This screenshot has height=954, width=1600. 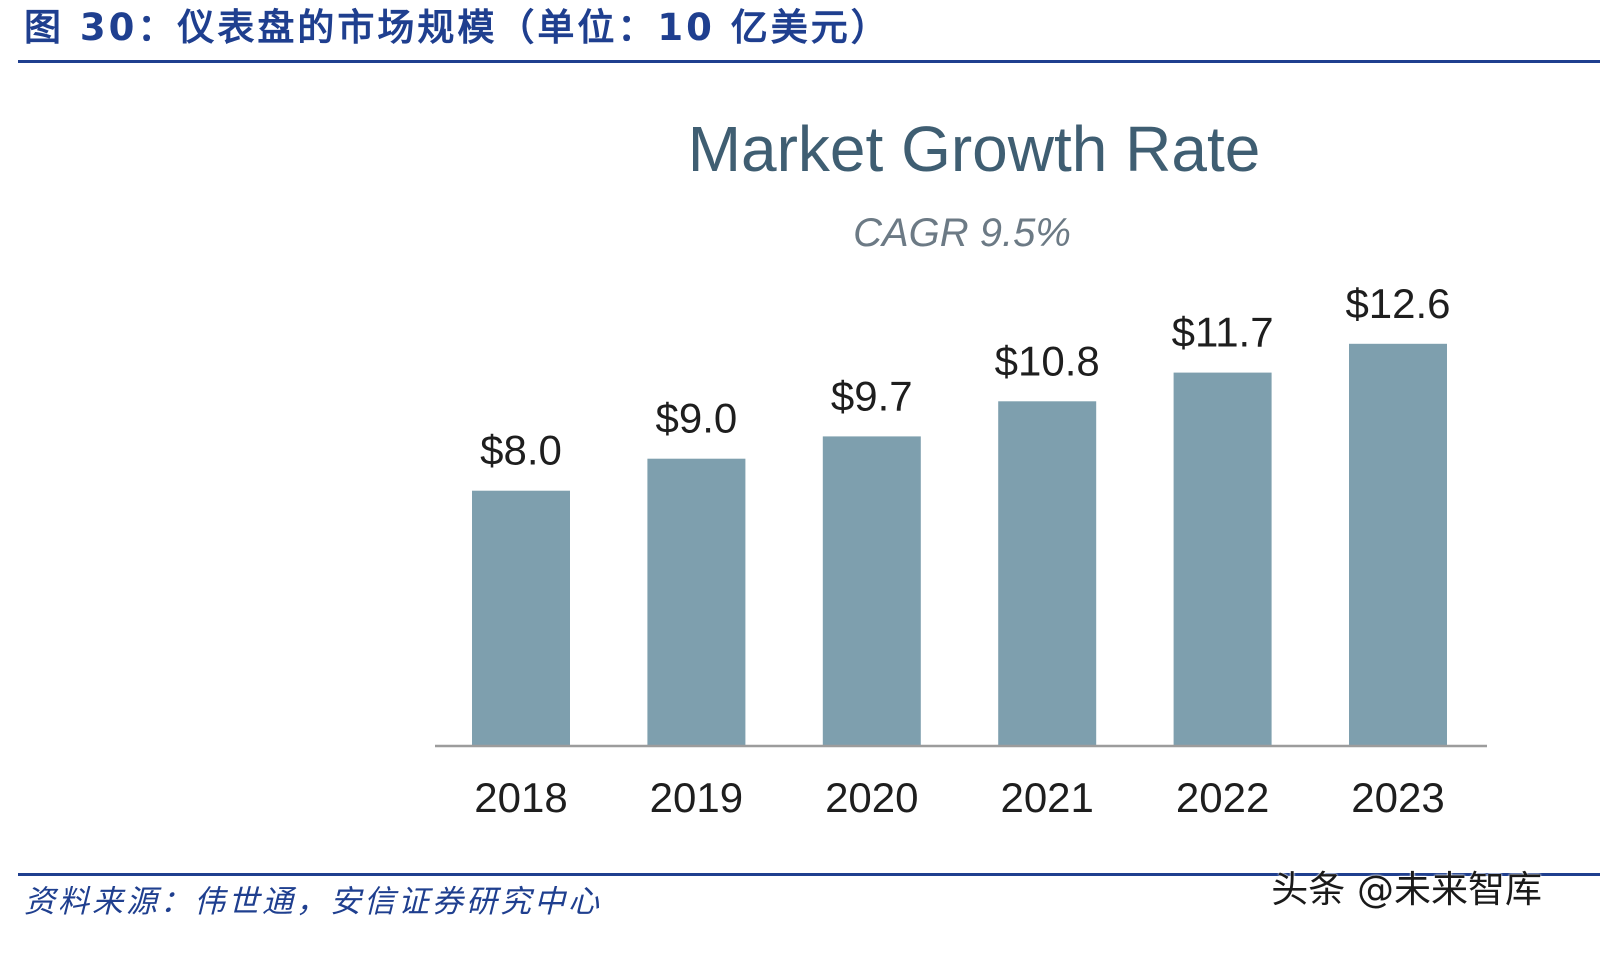 What do you see at coordinates (521, 450) in the screenshot?
I see `data-label-2018: $8.0` at bounding box center [521, 450].